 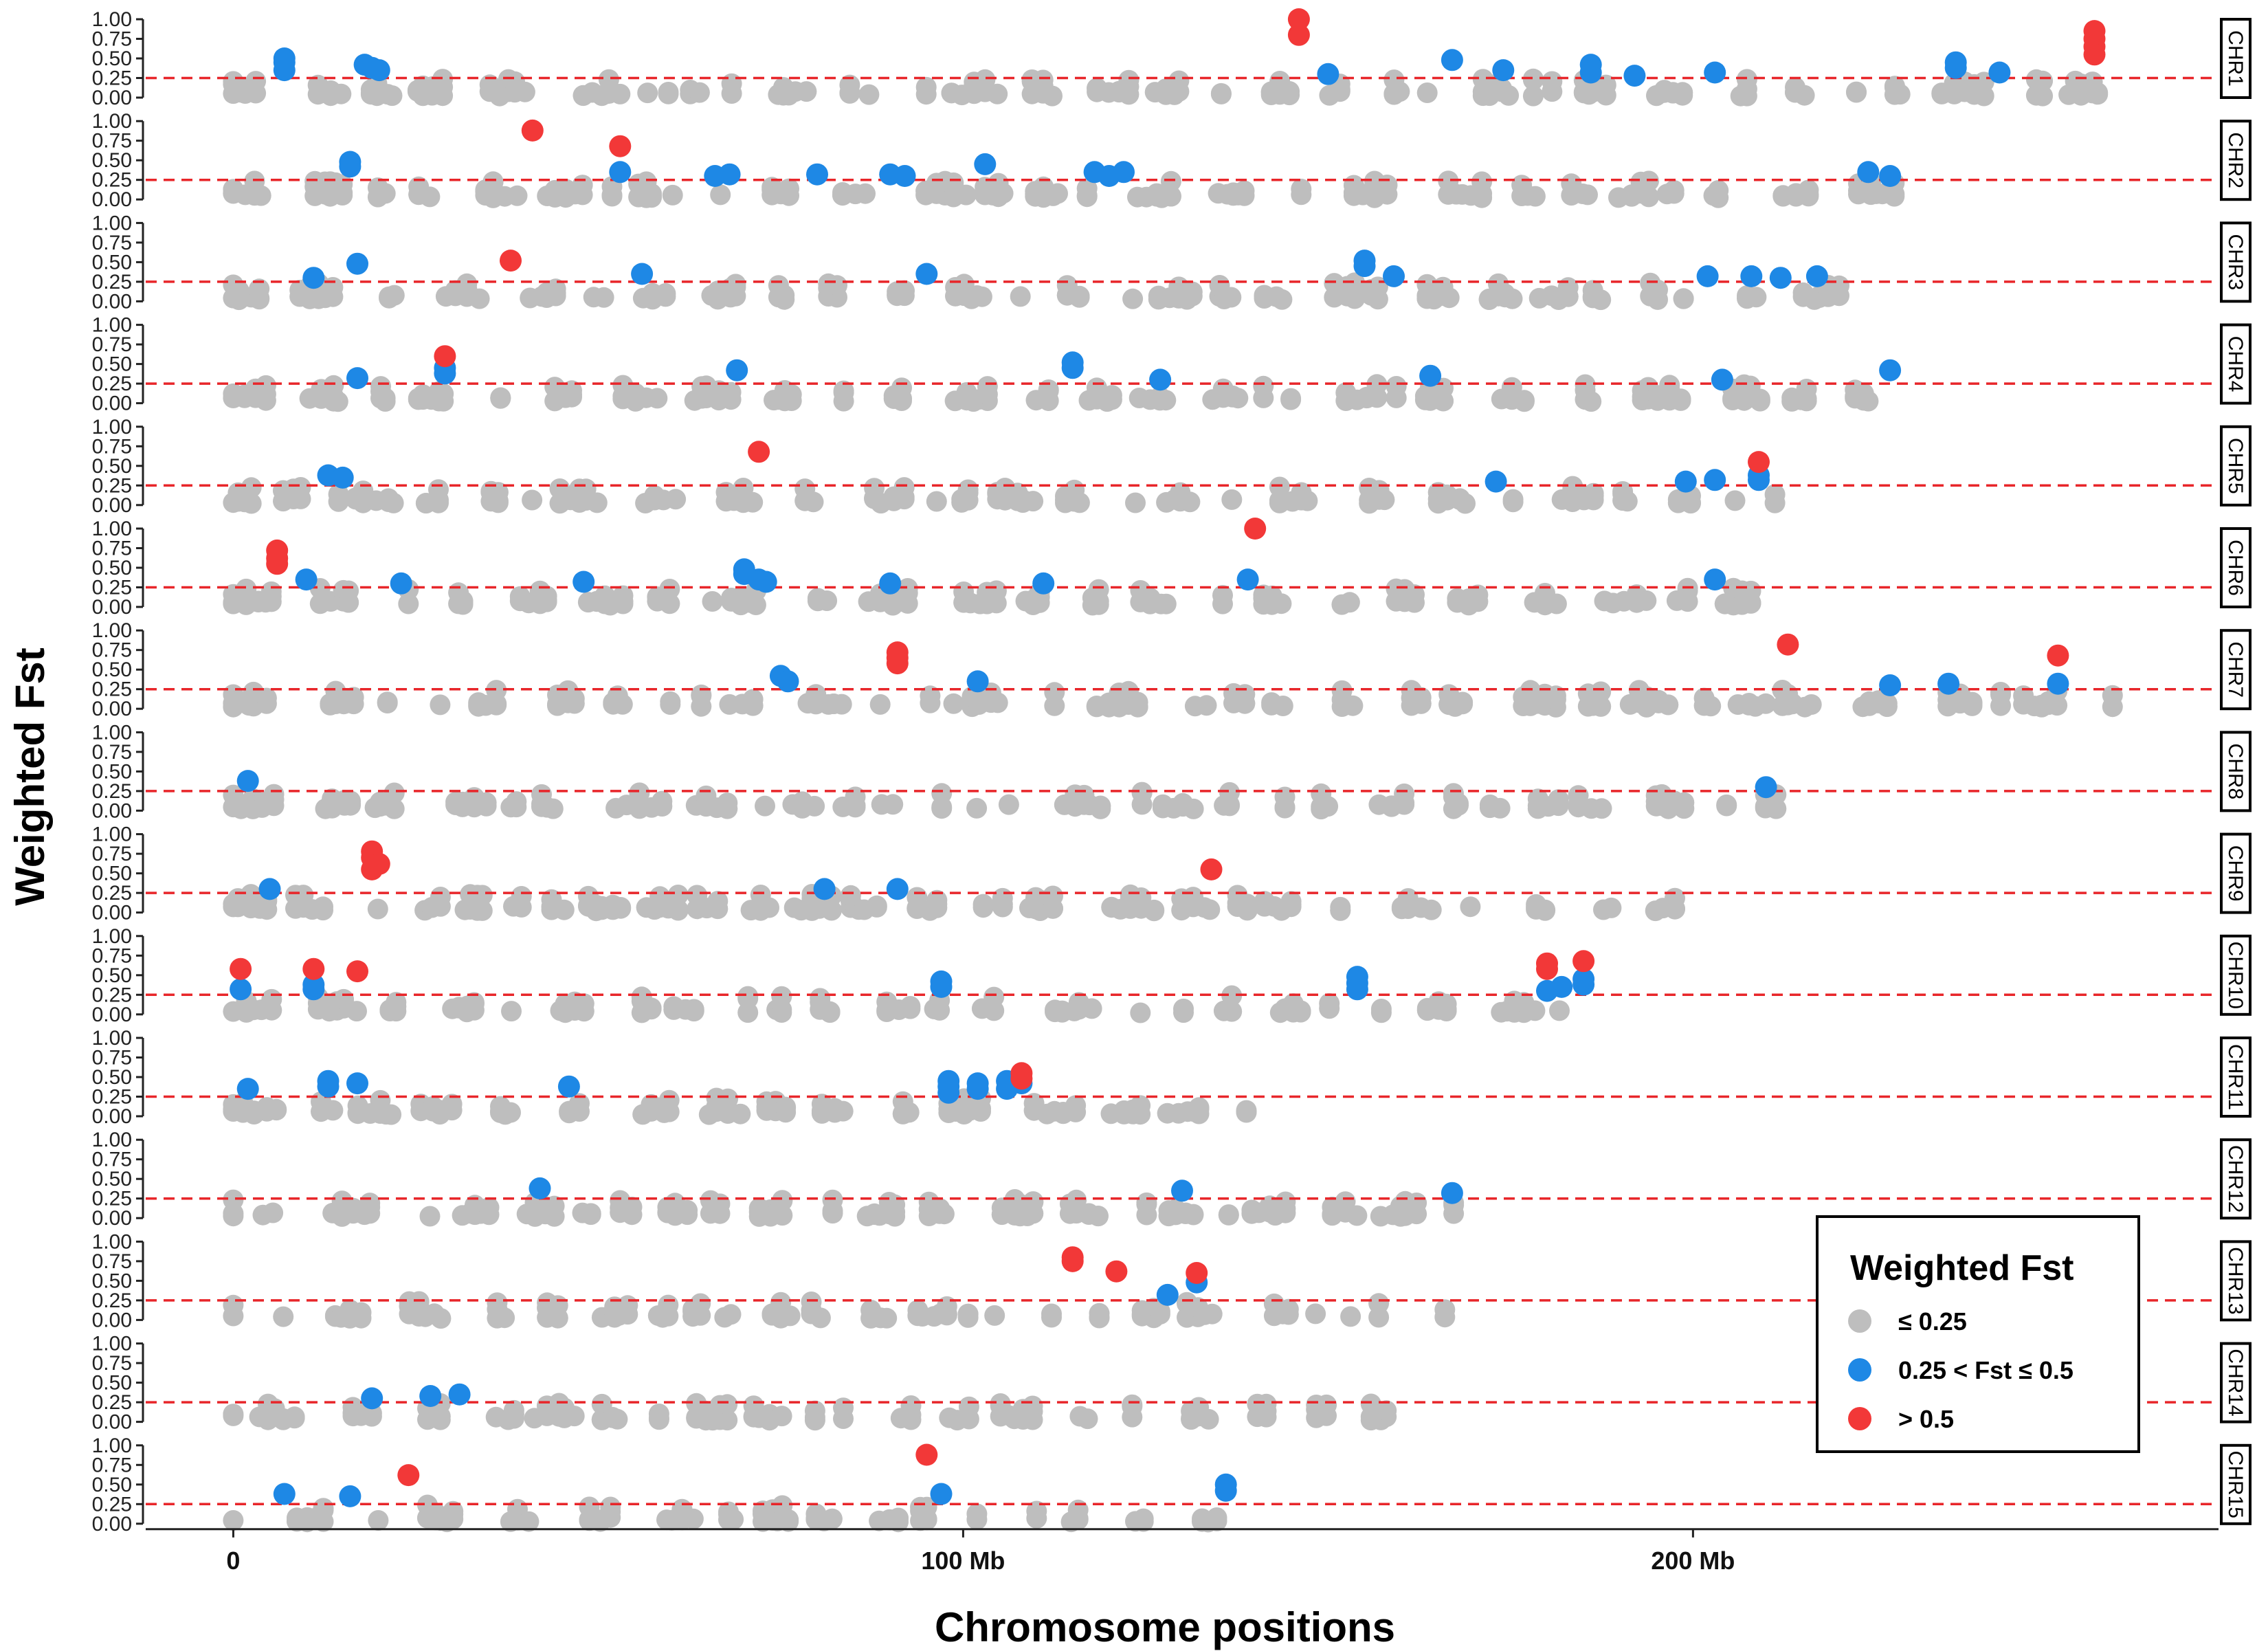 What do you see at coordinates (1172, 1485) in the screenshot?
I see `facet-panel-chr15: 0.000.250.500.751.00 CHR15` at bounding box center [1172, 1485].